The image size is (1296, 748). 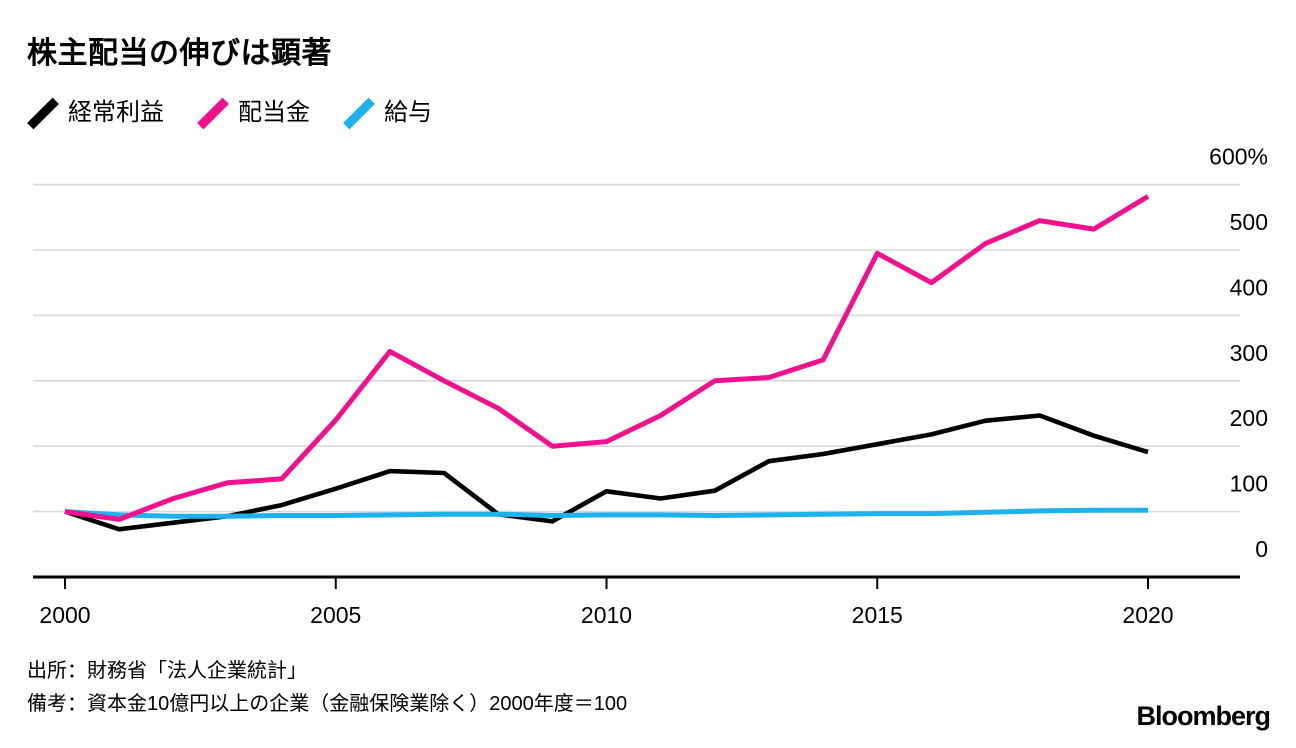 What do you see at coordinates (327, 704) in the screenshot?
I see `methodology-note: 備考：資本金10億円以上の企業（金融保険業除く）2000年度＝100` at bounding box center [327, 704].